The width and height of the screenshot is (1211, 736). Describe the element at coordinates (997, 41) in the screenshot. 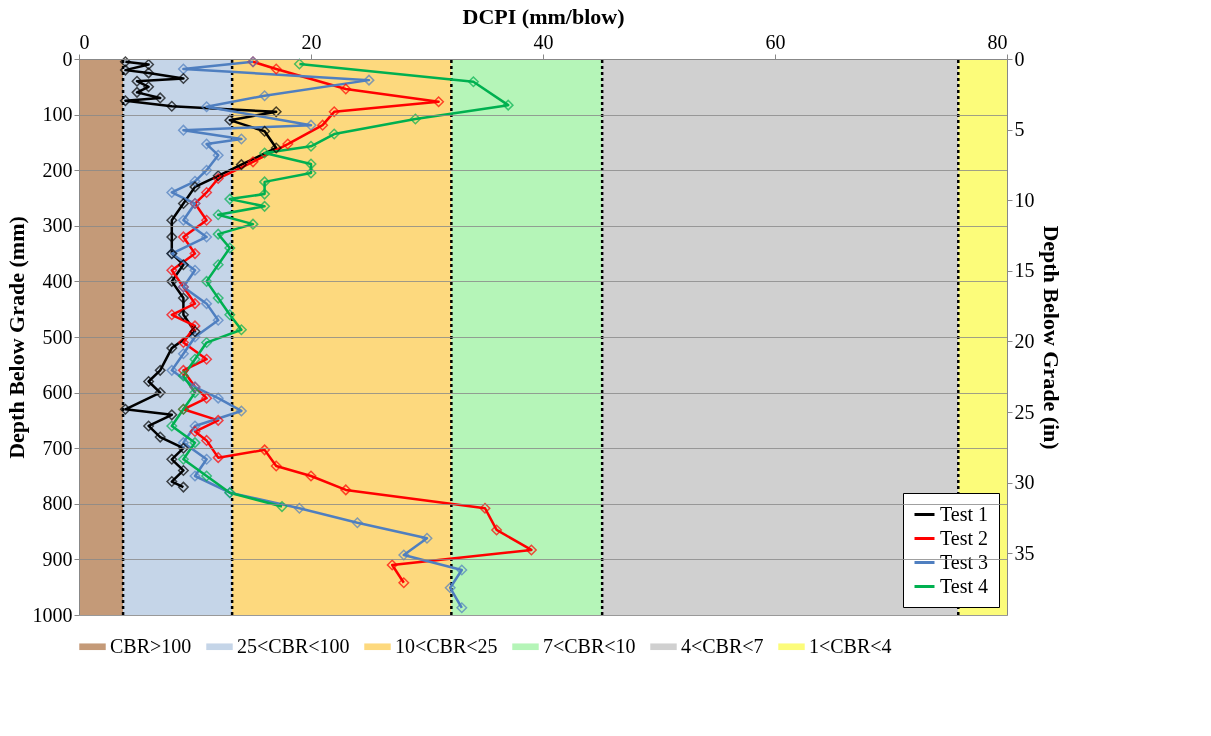

I see `x-tick-label: 80` at that location.